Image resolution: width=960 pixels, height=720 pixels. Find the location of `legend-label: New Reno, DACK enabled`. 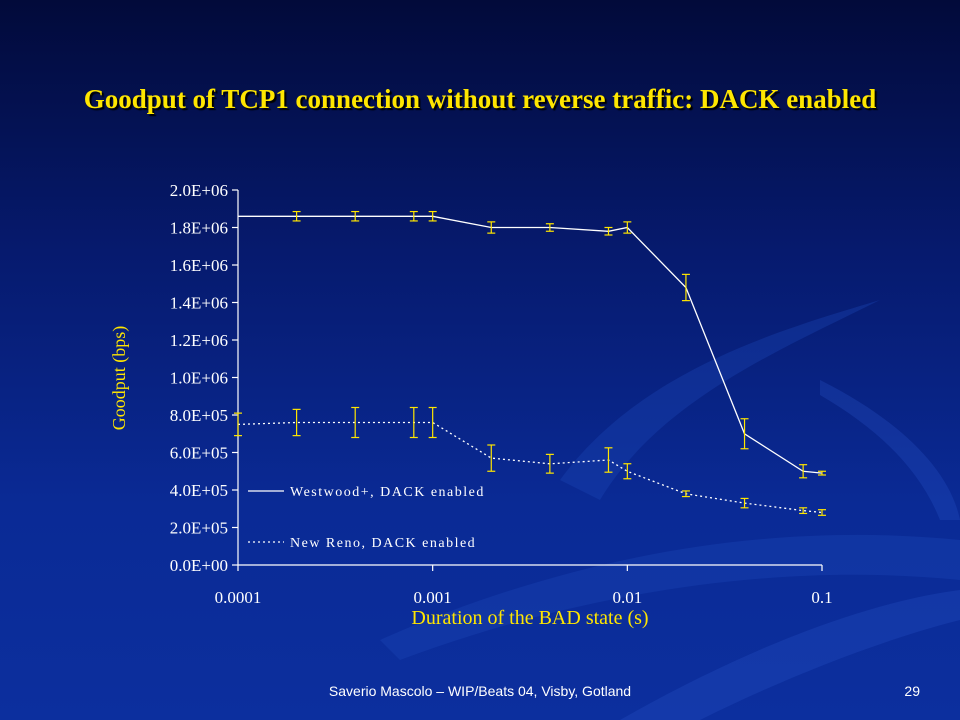

legend-label: New Reno, DACK enabled is located at coordinates (383, 543).